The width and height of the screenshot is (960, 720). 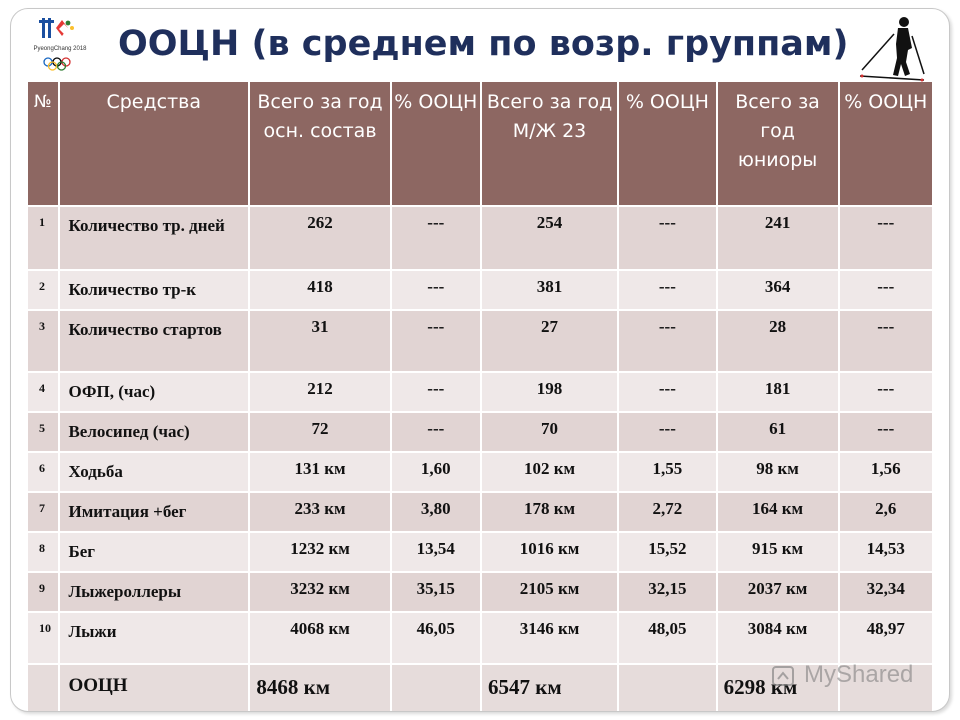 I want to click on value-cell: 418, so click(x=320, y=290).